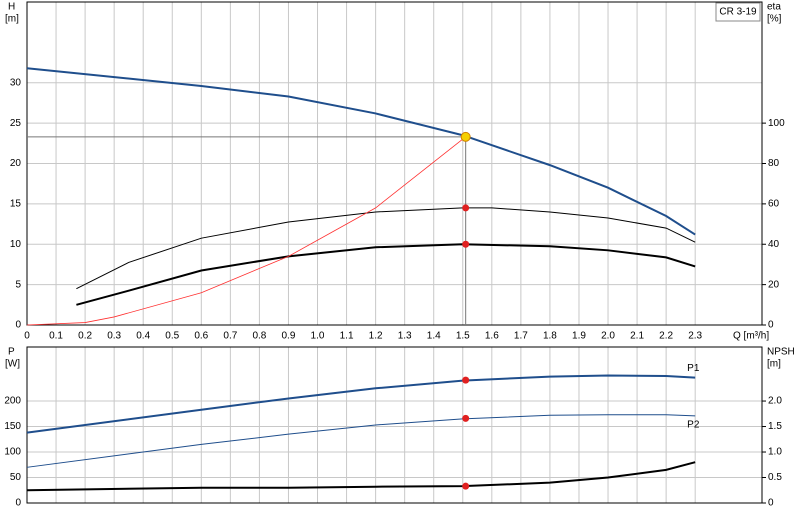 This screenshot has width=800, height=520. What do you see at coordinates (172, 336) in the screenshot?
I see `x-tick-label: 0.5` at bounding box center [172, 336].